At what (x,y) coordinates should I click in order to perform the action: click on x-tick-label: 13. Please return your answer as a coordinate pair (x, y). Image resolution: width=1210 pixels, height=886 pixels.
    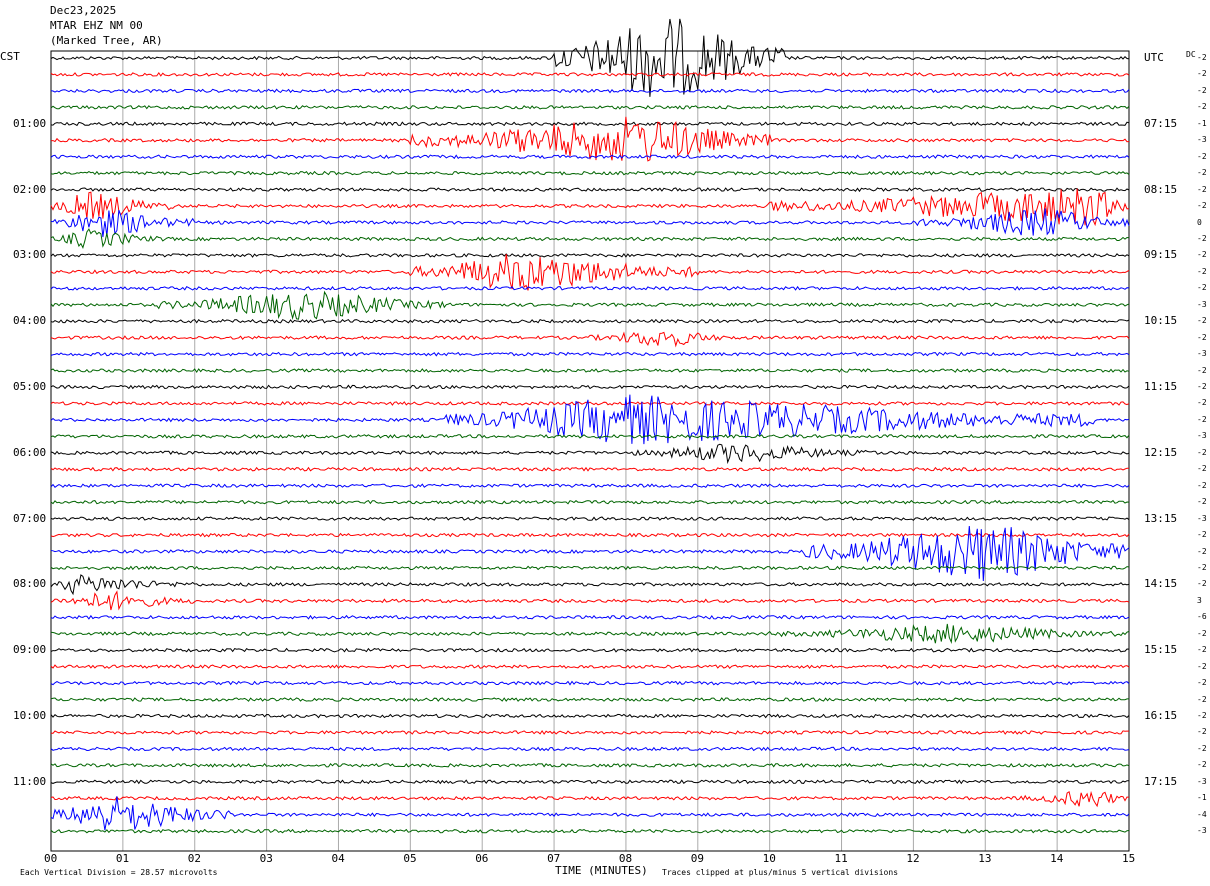
    Looking at the image, I should click on (985, 858).